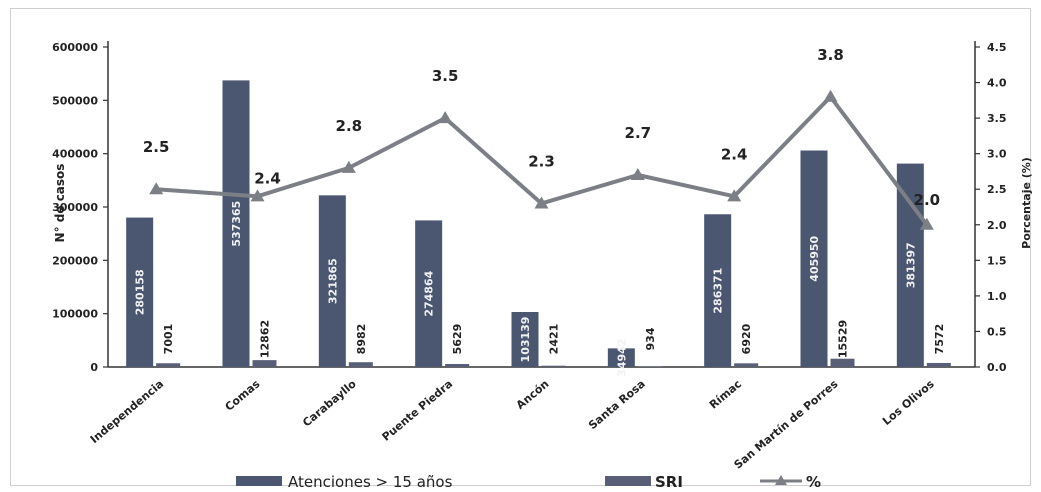  I want to click on bar-value-label: 405950, so click(814, 258).